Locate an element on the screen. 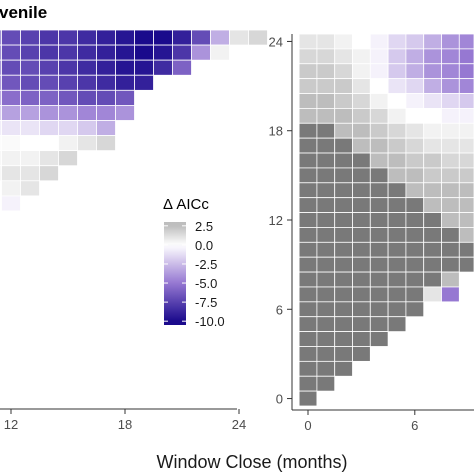 This screenshot has height=474, width=474. legend-tick-label: -7.5 is located at coordinates (206, 302).